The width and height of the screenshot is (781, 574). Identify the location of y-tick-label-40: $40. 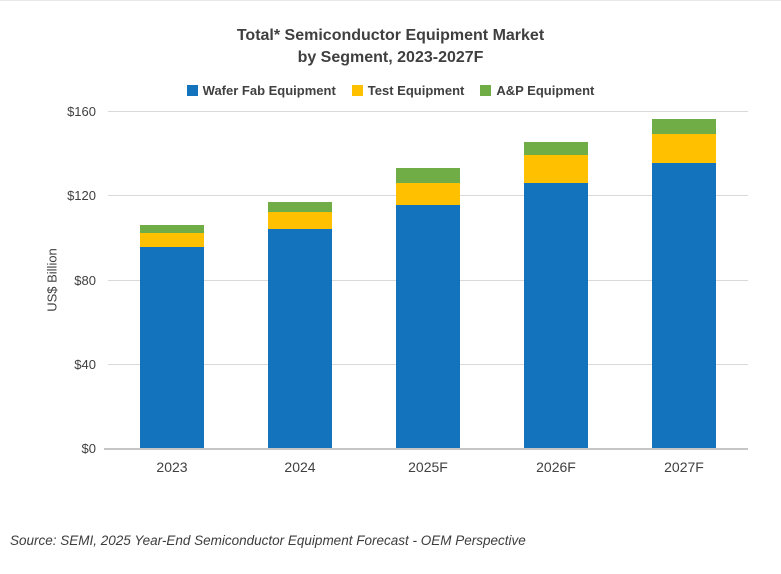
(85, 364).